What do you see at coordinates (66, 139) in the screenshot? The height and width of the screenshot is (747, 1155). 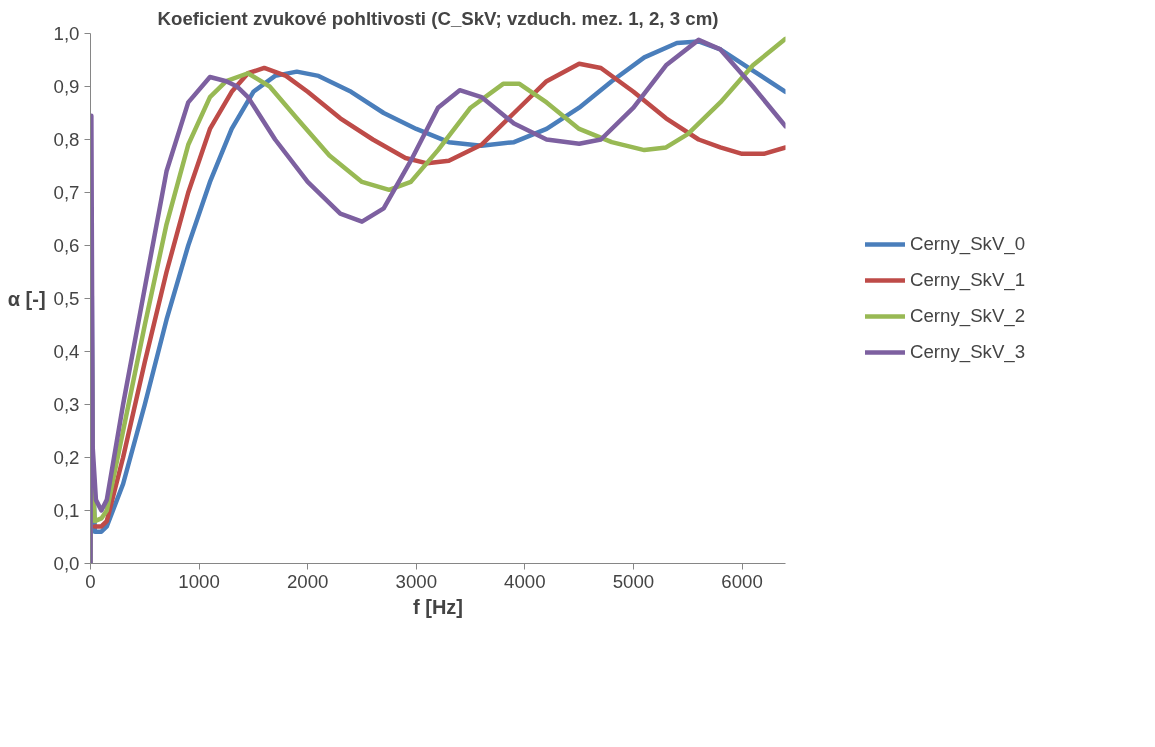 I see `y-tick-label: 0,8` at bounding box center [66, 139].